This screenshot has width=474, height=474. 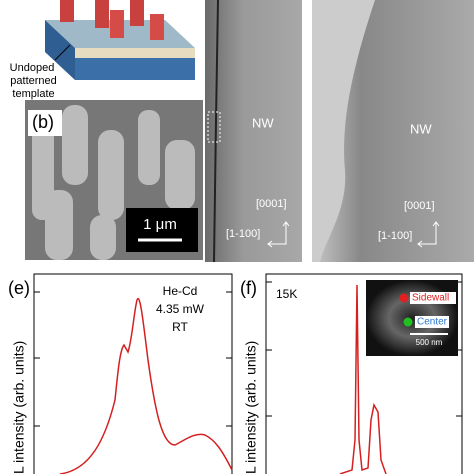 What do you see at coordinates (343, 131) in the screenshot?
I see `region` at bounding box center [343, 131].